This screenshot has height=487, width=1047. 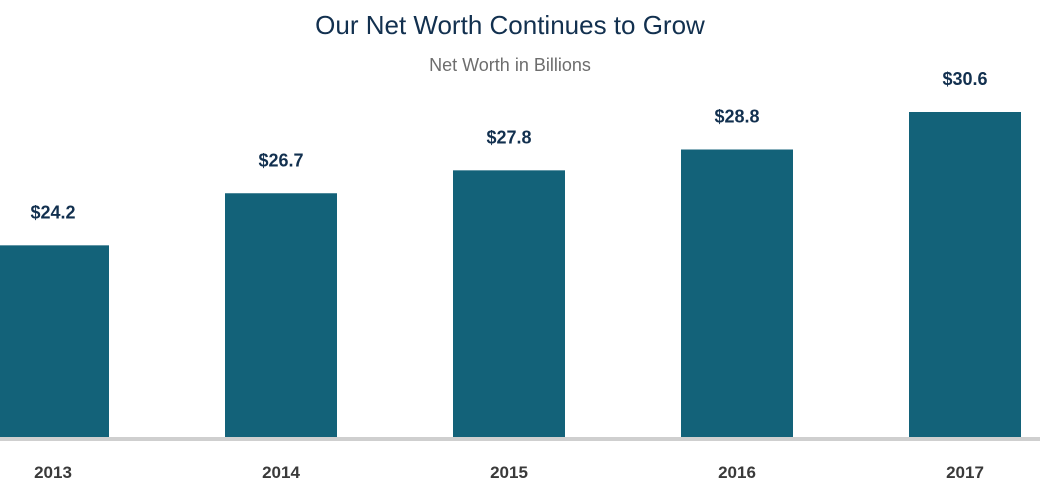 What do you see at coordinates (509, 472) in the screenshot?
I see `x-tick-label-2015: 2015` at bounding box center [509, 472].